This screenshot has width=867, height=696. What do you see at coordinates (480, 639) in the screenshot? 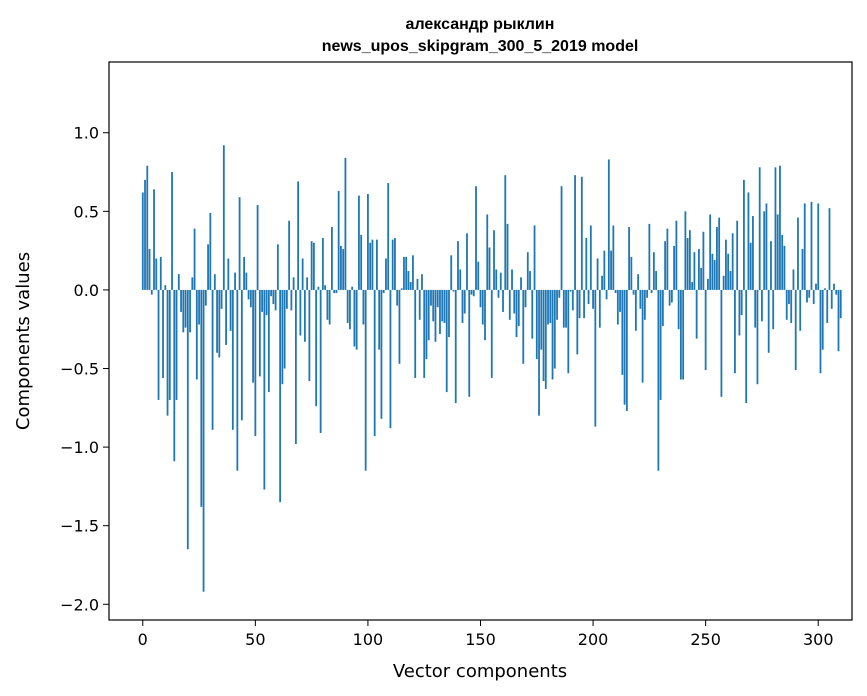
I see `x-tick-label: 150` at bounding box center [480, 639].